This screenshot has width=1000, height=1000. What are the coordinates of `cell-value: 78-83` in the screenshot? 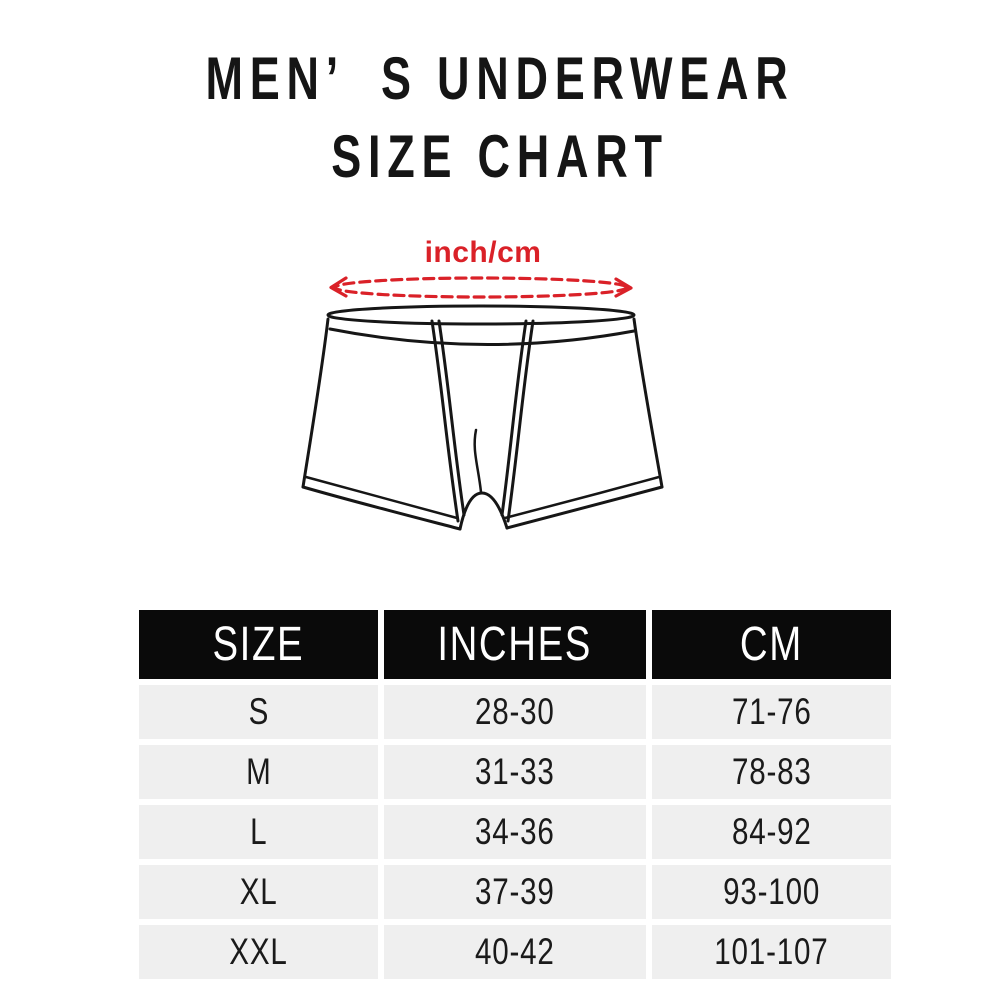 It's located at (771, 771).